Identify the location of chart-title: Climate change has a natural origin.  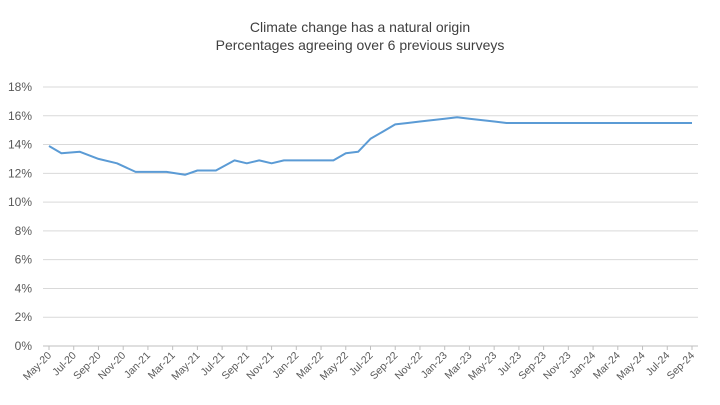
(360, 27).